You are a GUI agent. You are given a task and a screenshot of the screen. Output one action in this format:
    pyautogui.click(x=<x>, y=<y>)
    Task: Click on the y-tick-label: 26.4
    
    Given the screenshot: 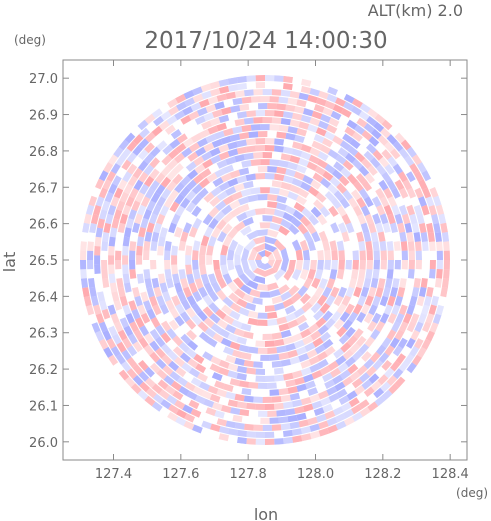 What is the action you would take?
    pyautogui.click(x=43, y=297)
    